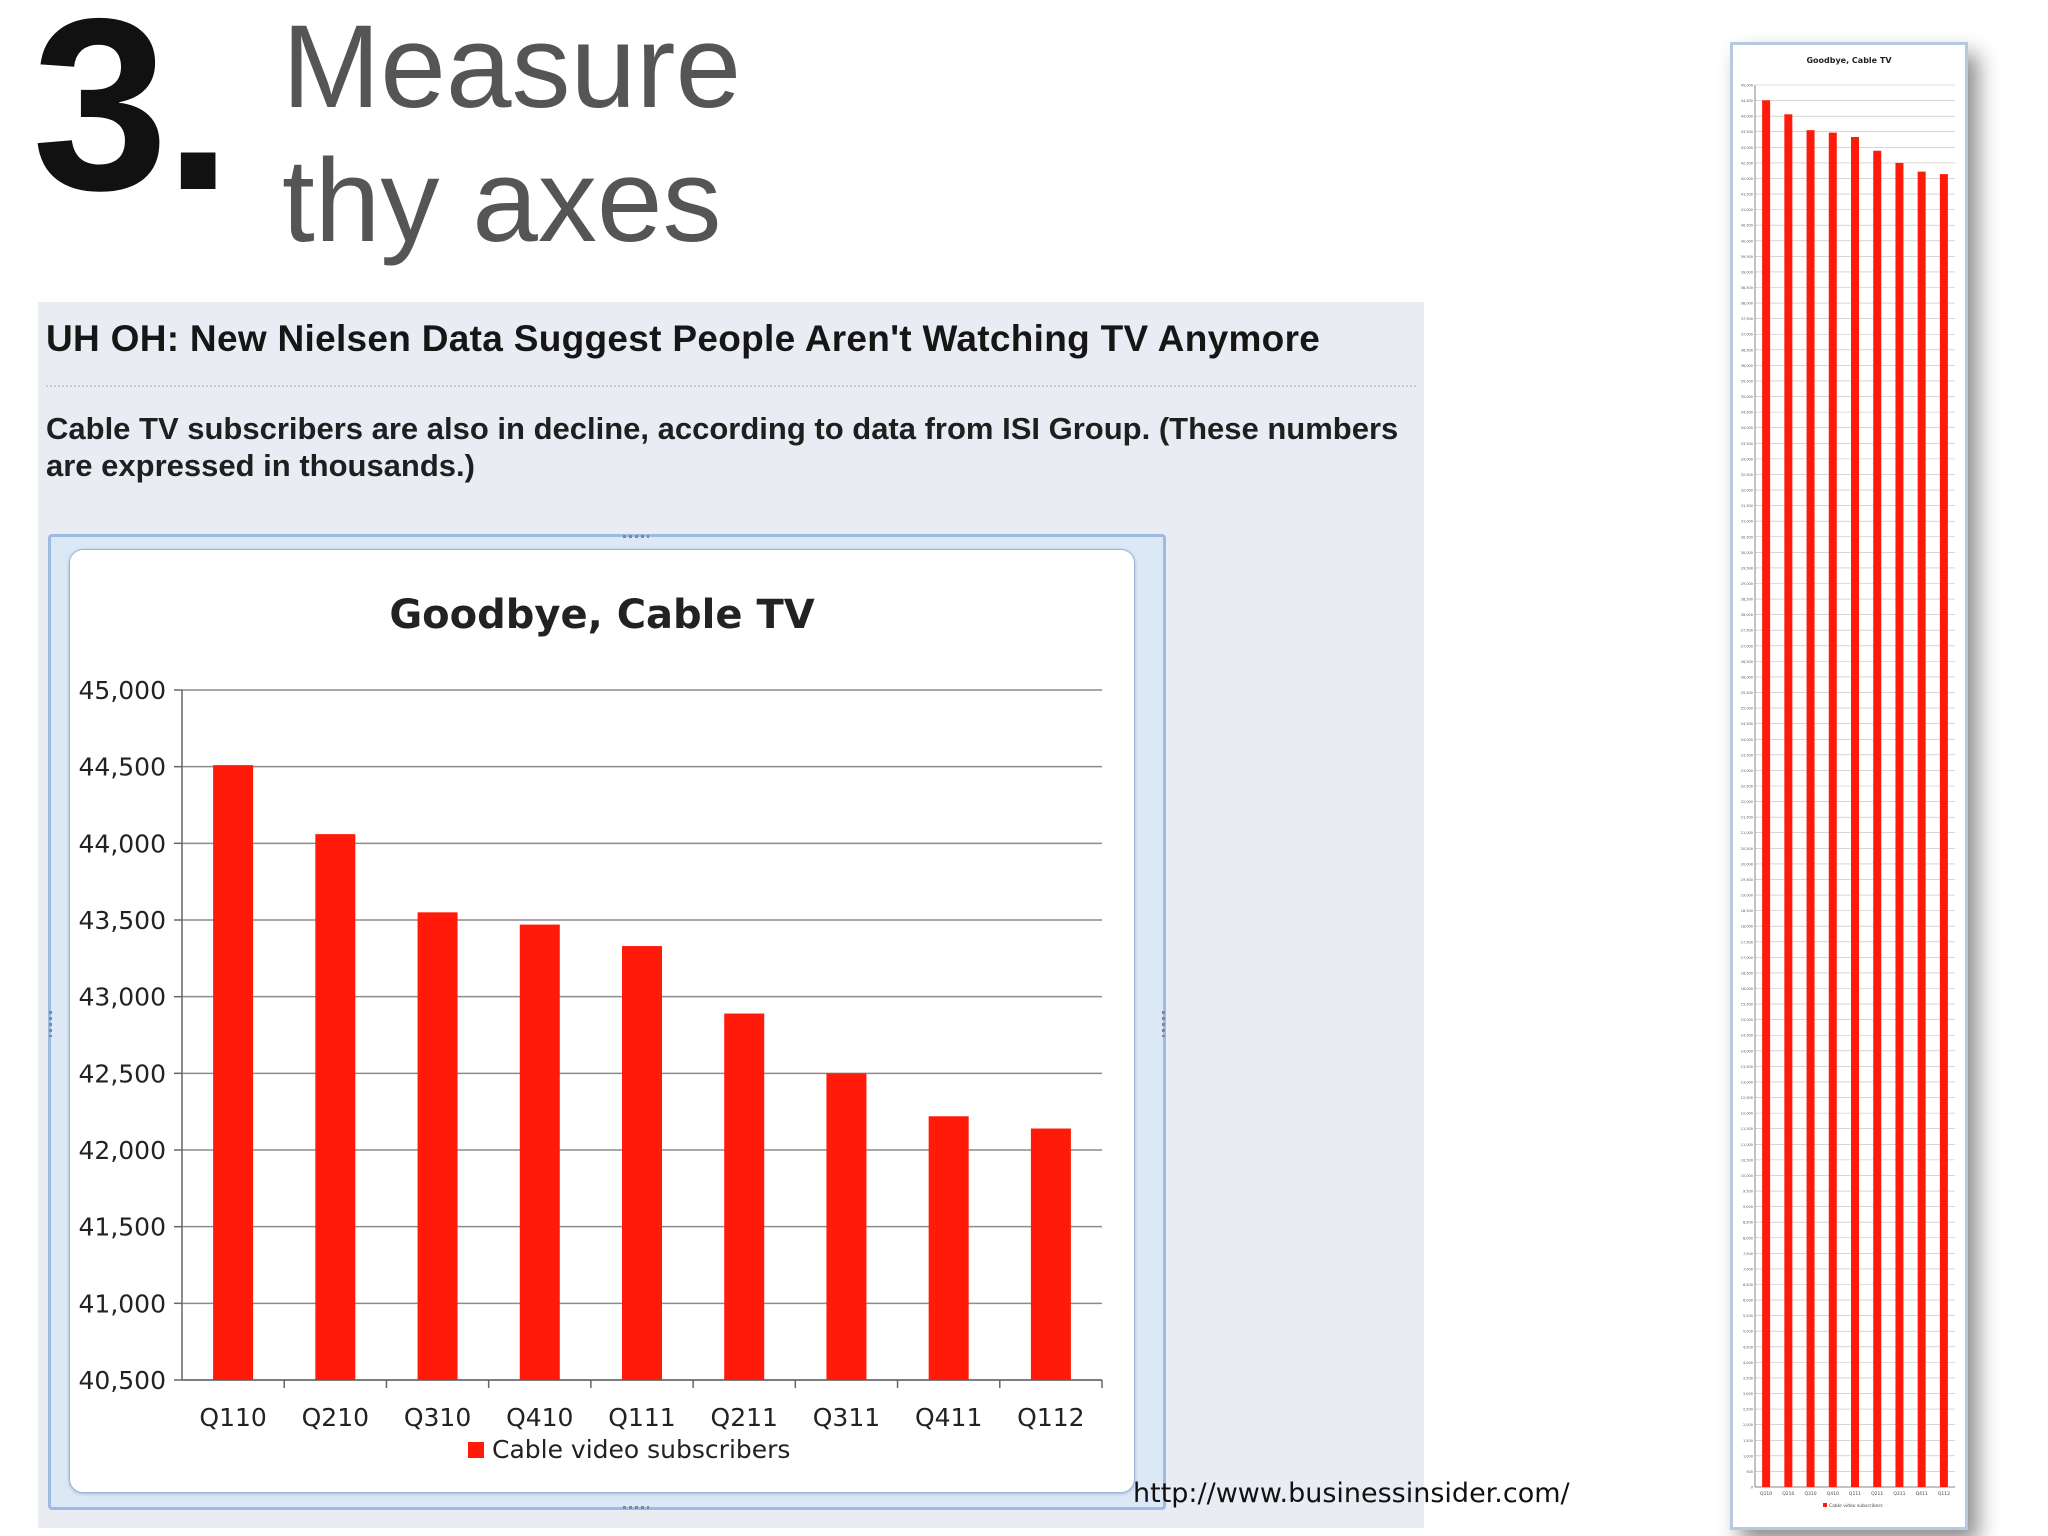 This screenshot has width=2048, height=1536. What do you see at coordinates (1747, 740) in the screenshot?
I see `thumb-y-tick-label: 24,000` at bounding box center [1747, 740].